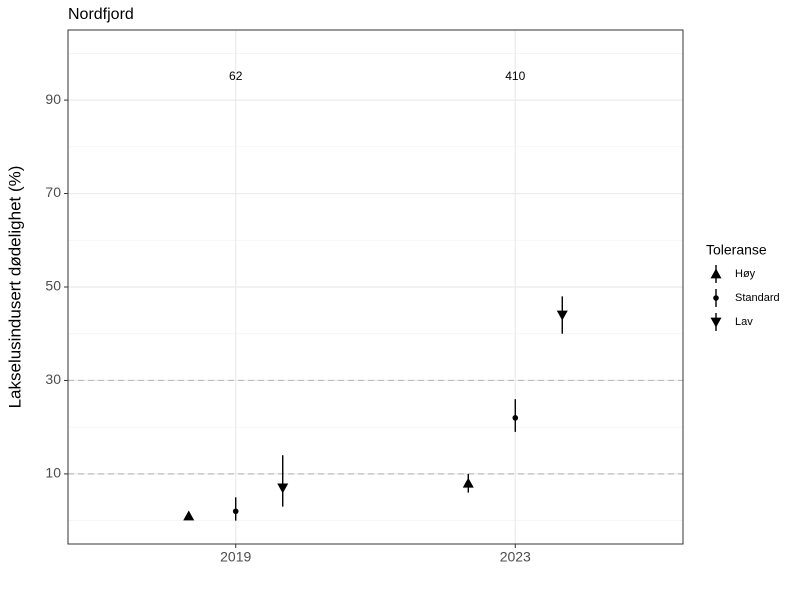 The height and width of the screenshot is (609, 796). Describe the element at coordinates (744, 322) in the screenshot. I see `legend-label: Lav` at that location.